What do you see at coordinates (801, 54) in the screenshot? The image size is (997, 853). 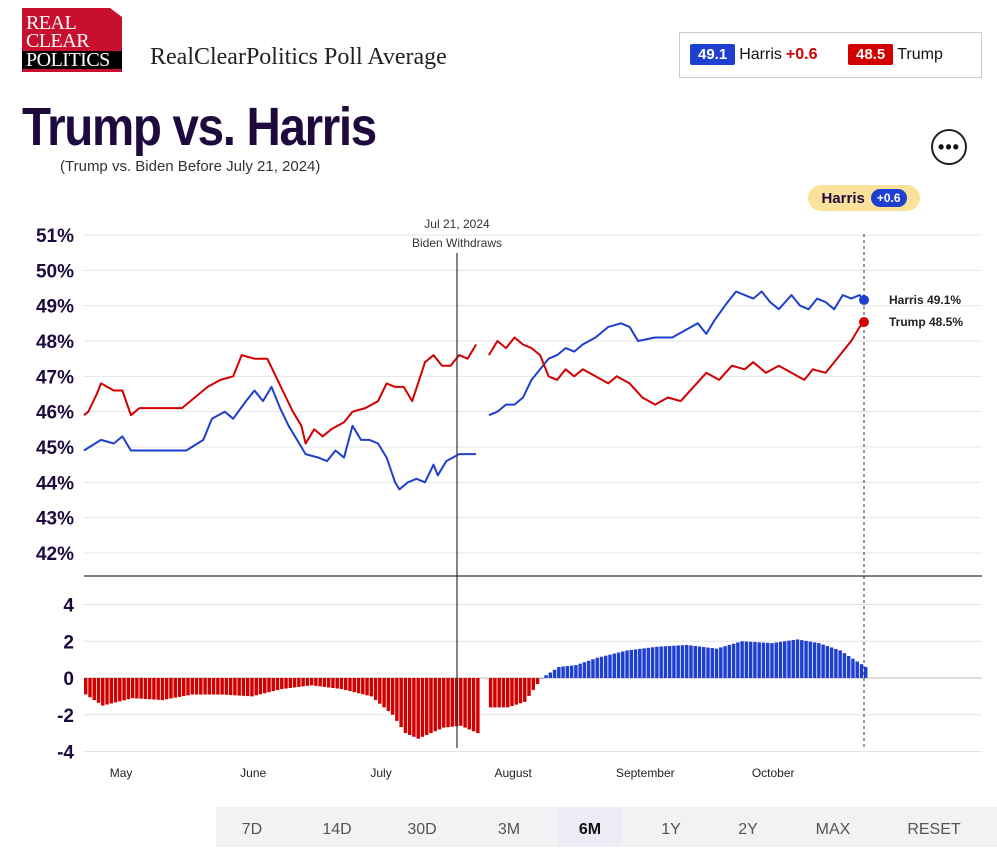 I see `harris-spread: +0.6` at bounding box center [801, 54].